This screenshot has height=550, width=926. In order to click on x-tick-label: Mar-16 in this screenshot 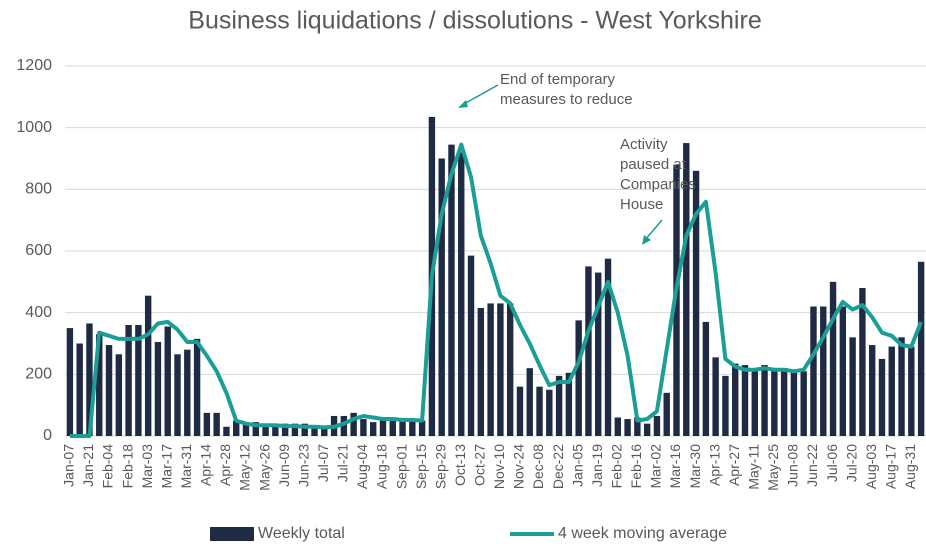, I will do `click(675, 466)`.